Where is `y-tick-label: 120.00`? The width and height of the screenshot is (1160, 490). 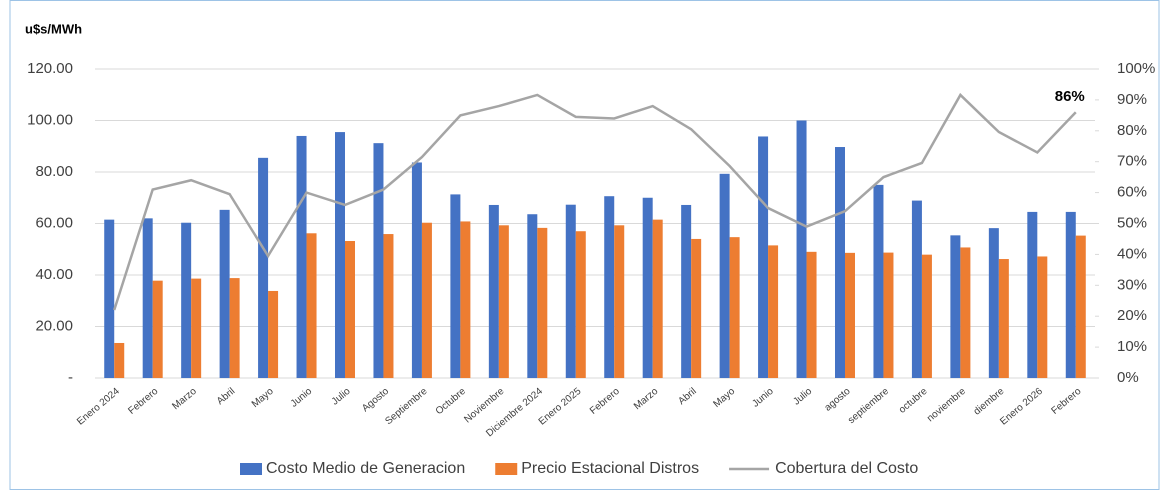
y-tick-label: 120.00 is located at coordinates (50, 68).